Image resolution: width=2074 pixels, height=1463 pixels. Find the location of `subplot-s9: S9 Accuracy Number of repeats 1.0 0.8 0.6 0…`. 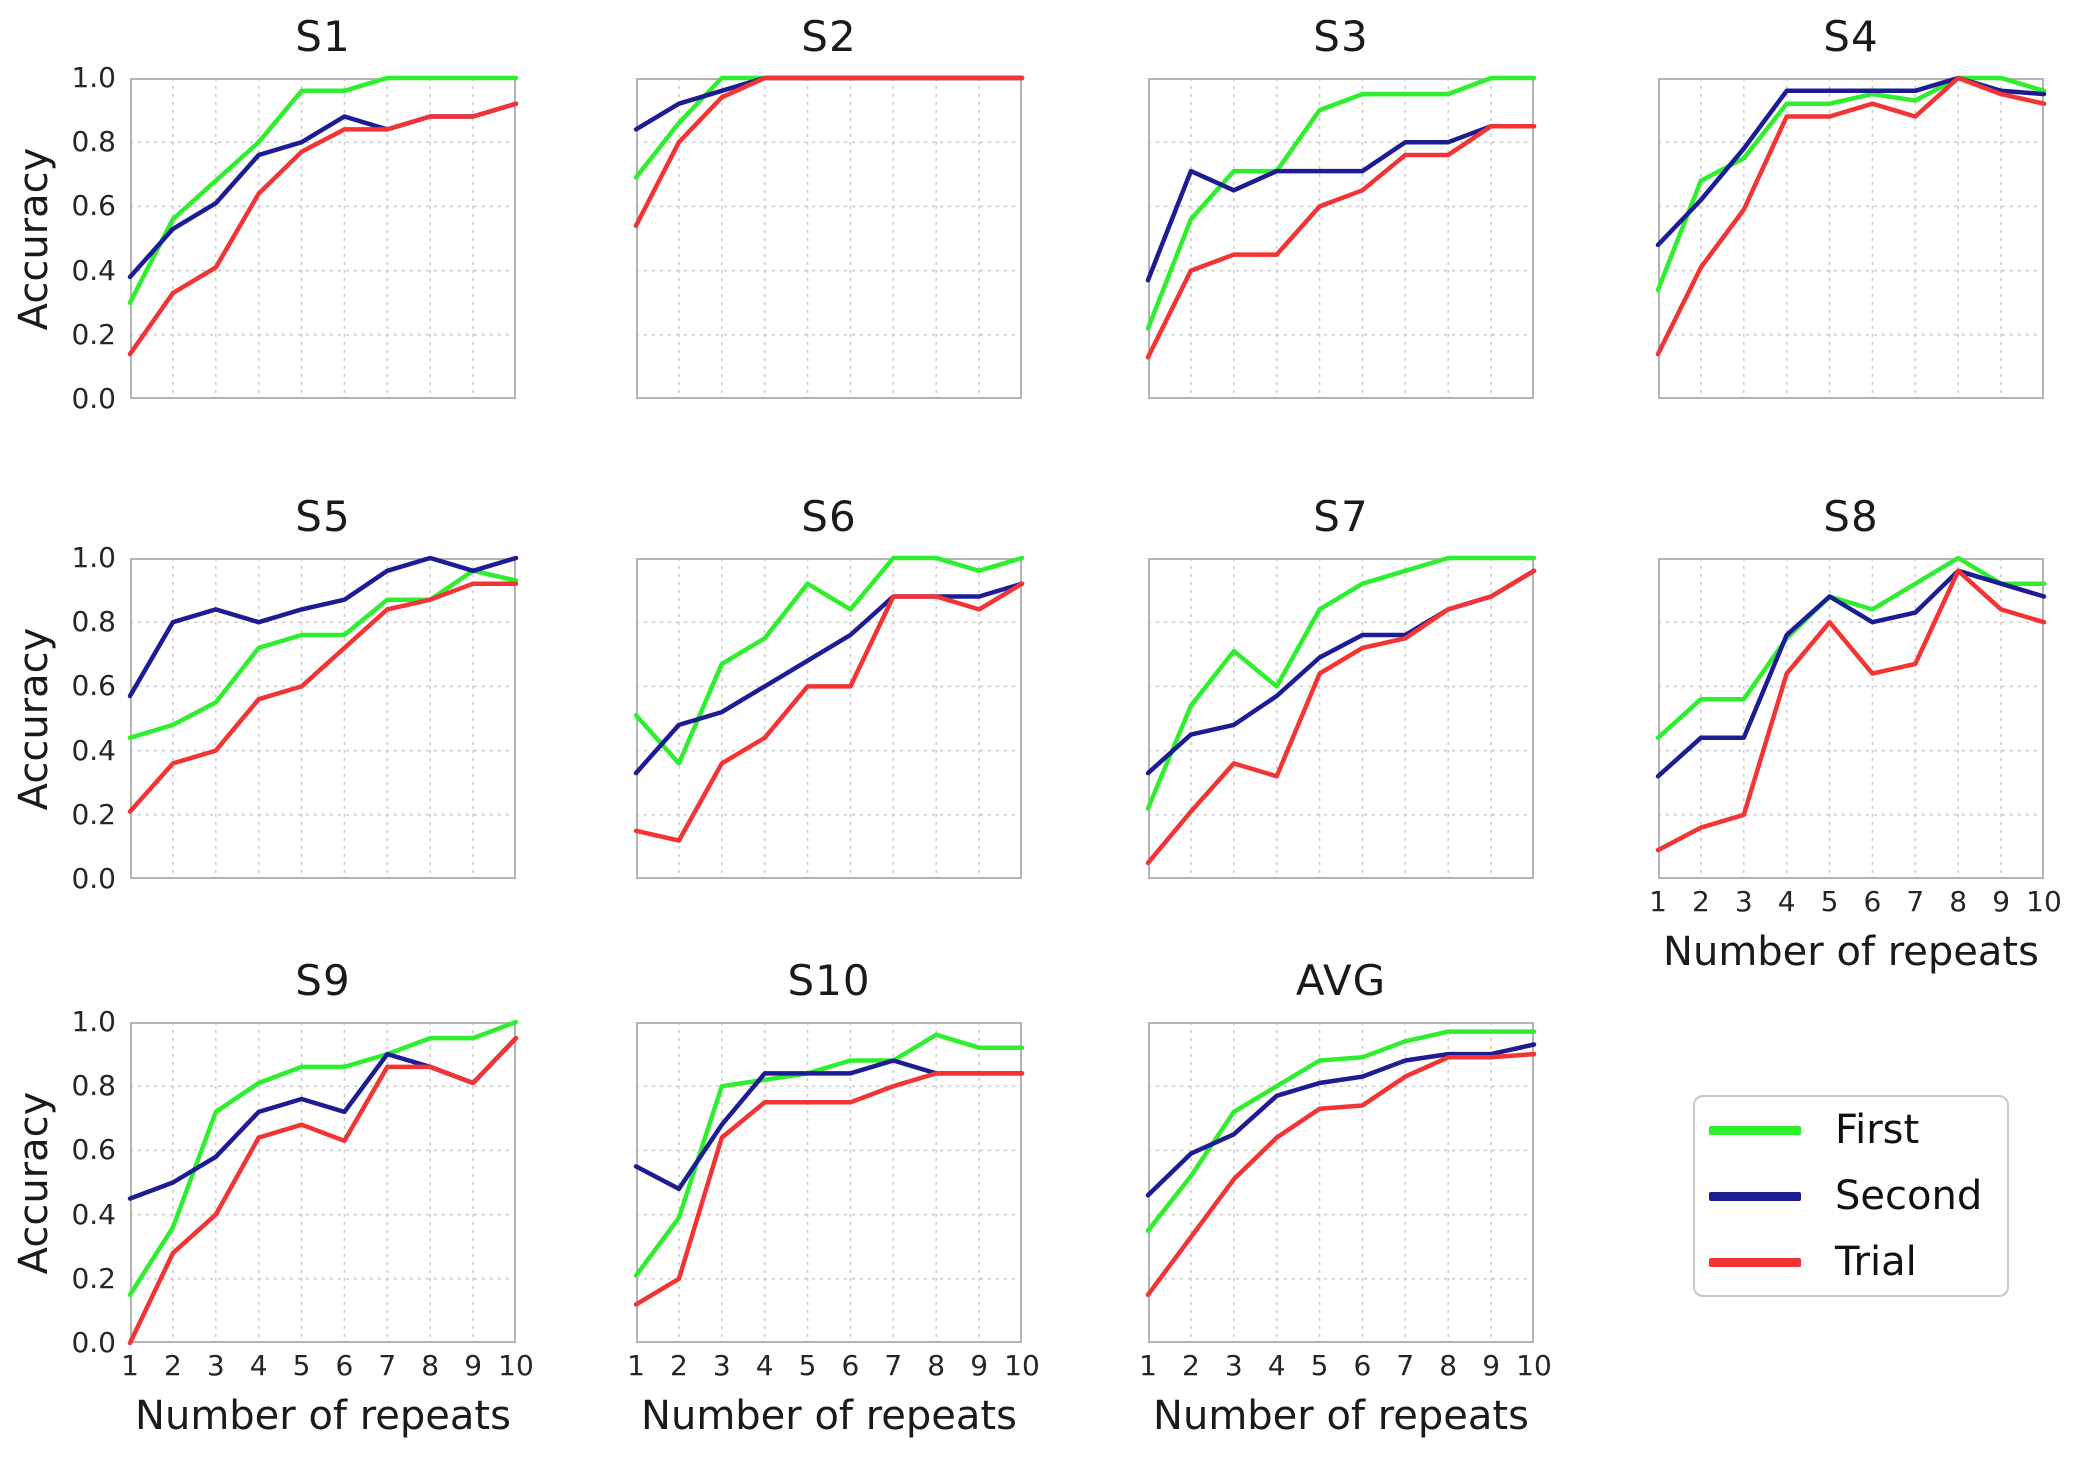

subplot-s9: S9 Accuracy Number of repeats 1.0 0.8 0.6 0… is located at coordinates (272, 1197).